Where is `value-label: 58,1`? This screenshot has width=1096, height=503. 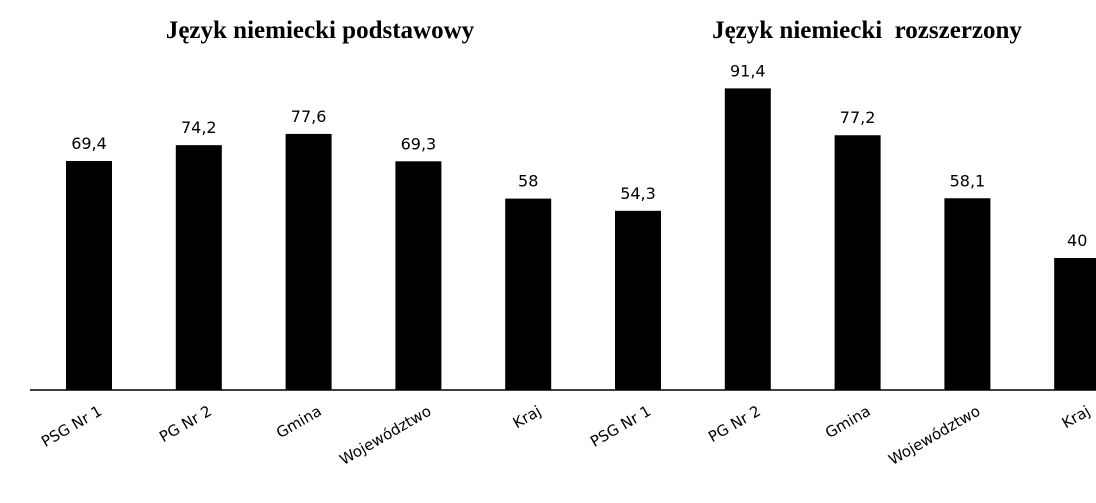 value-label: 58,1 is located at coordinates (968, 180).